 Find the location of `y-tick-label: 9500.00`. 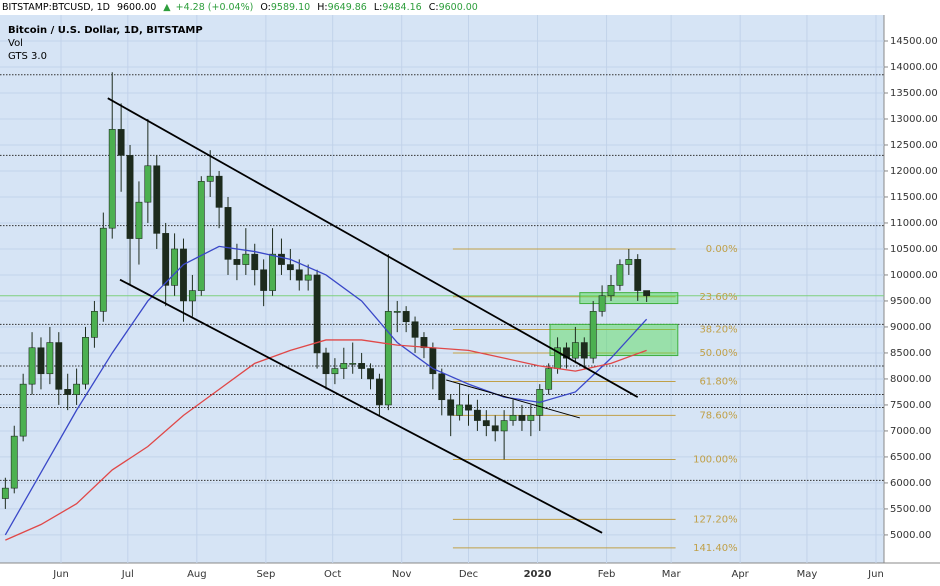

y-tick-label: 9500.00 is located at coordinates (910, 301).